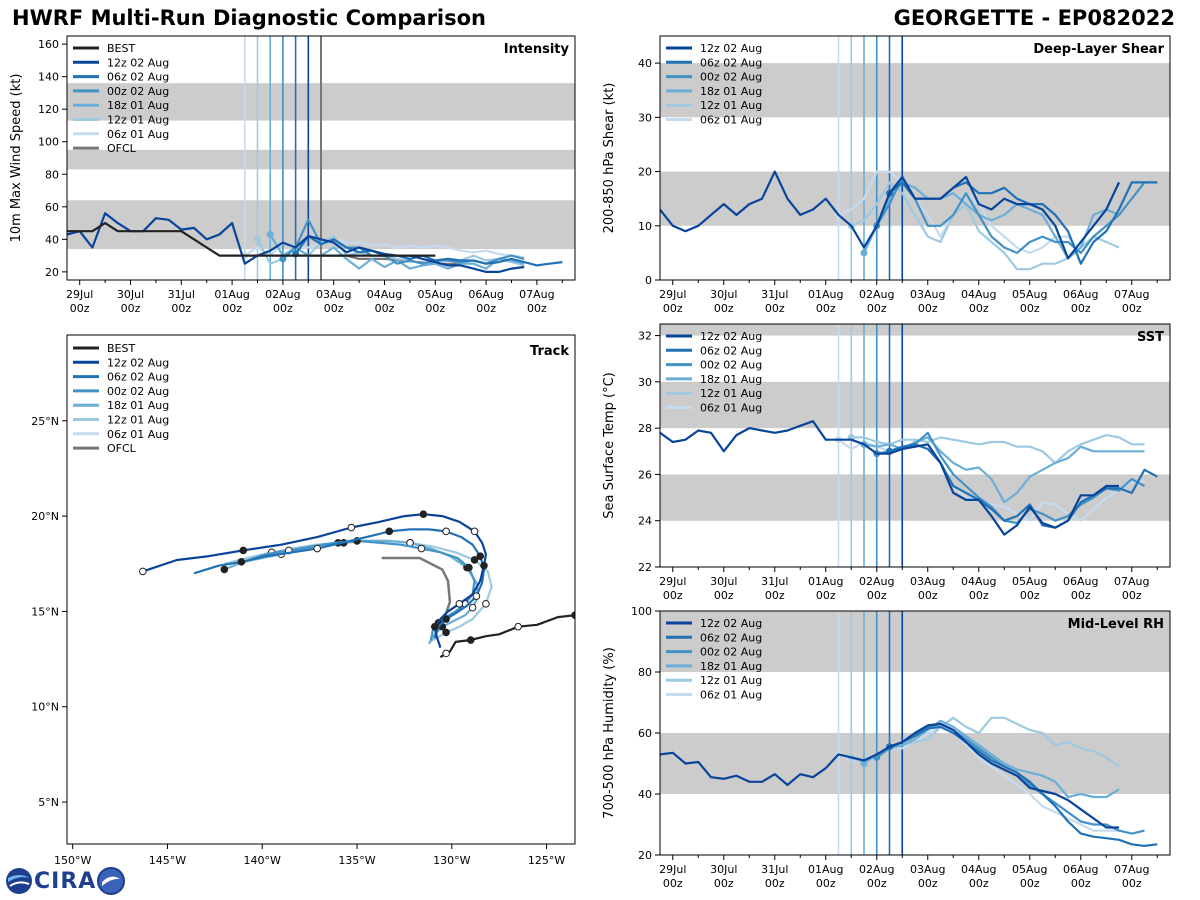 The height and width of the screenshot is (900, 1200). Describe the element at coordinates (1080, 869) in the screenshot. I see `x-tick-label-day: 06Aug` at that location.